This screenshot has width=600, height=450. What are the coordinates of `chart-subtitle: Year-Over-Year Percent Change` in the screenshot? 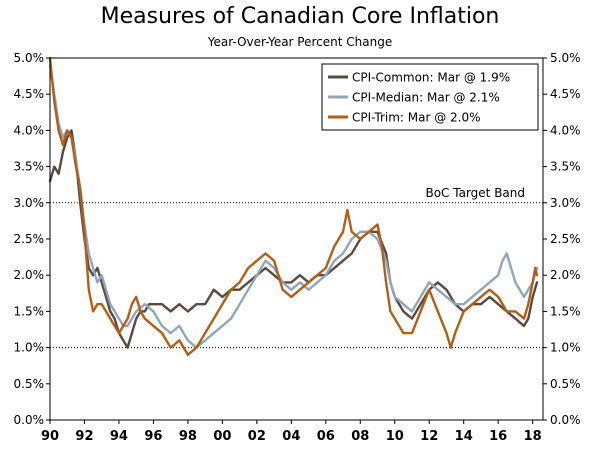 It's located at (300, 42).